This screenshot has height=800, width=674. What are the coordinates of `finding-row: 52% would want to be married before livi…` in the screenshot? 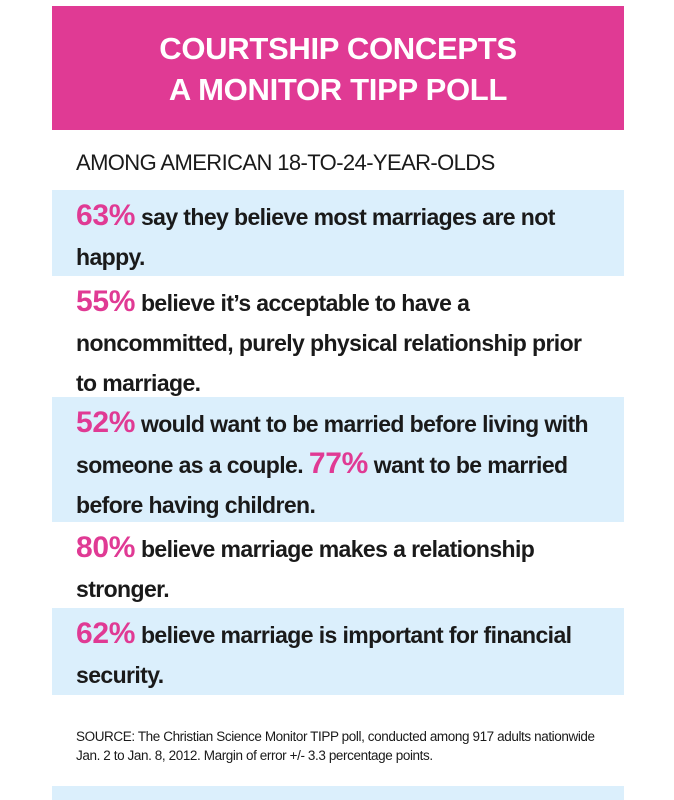 It's located at (338, 459).